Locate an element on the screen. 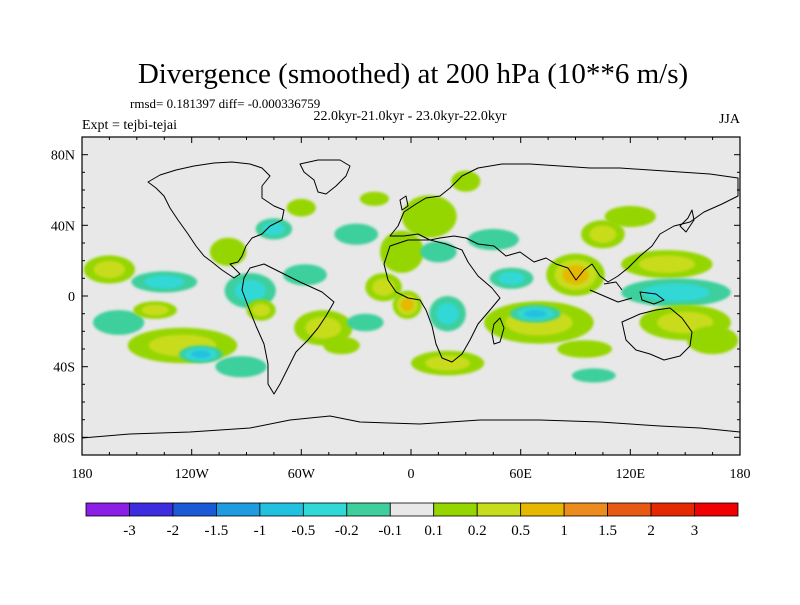 This screenshot has height=605, width=800. colorbar-label-10: 1 is located at coordinates (564, 531).